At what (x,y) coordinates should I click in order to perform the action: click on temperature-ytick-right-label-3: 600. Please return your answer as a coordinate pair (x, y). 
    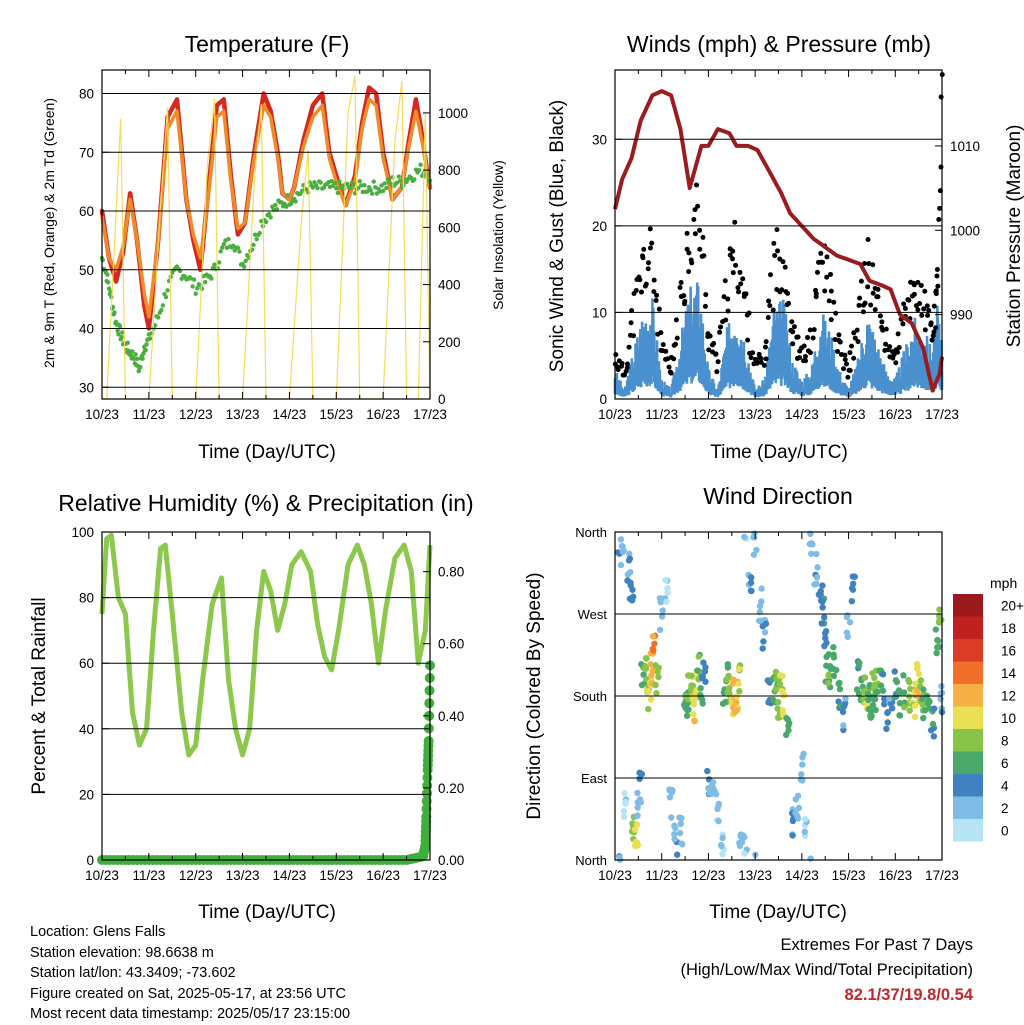
    Looking at the image, I should click on (449, 227).